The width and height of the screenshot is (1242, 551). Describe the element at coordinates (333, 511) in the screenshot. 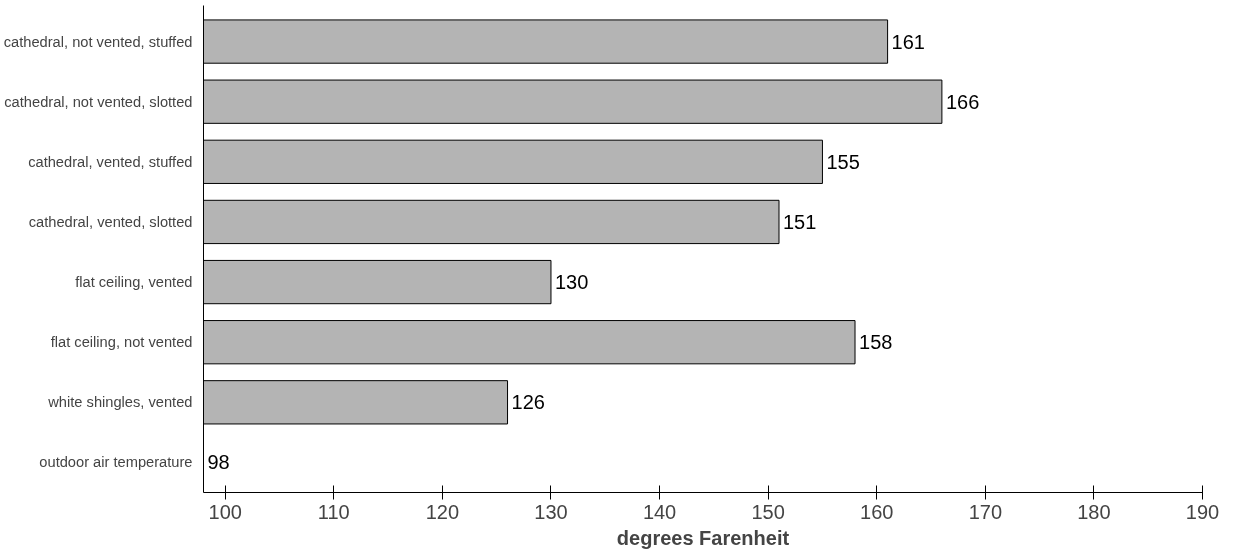

I see `x-tick-label: 110` at that location.